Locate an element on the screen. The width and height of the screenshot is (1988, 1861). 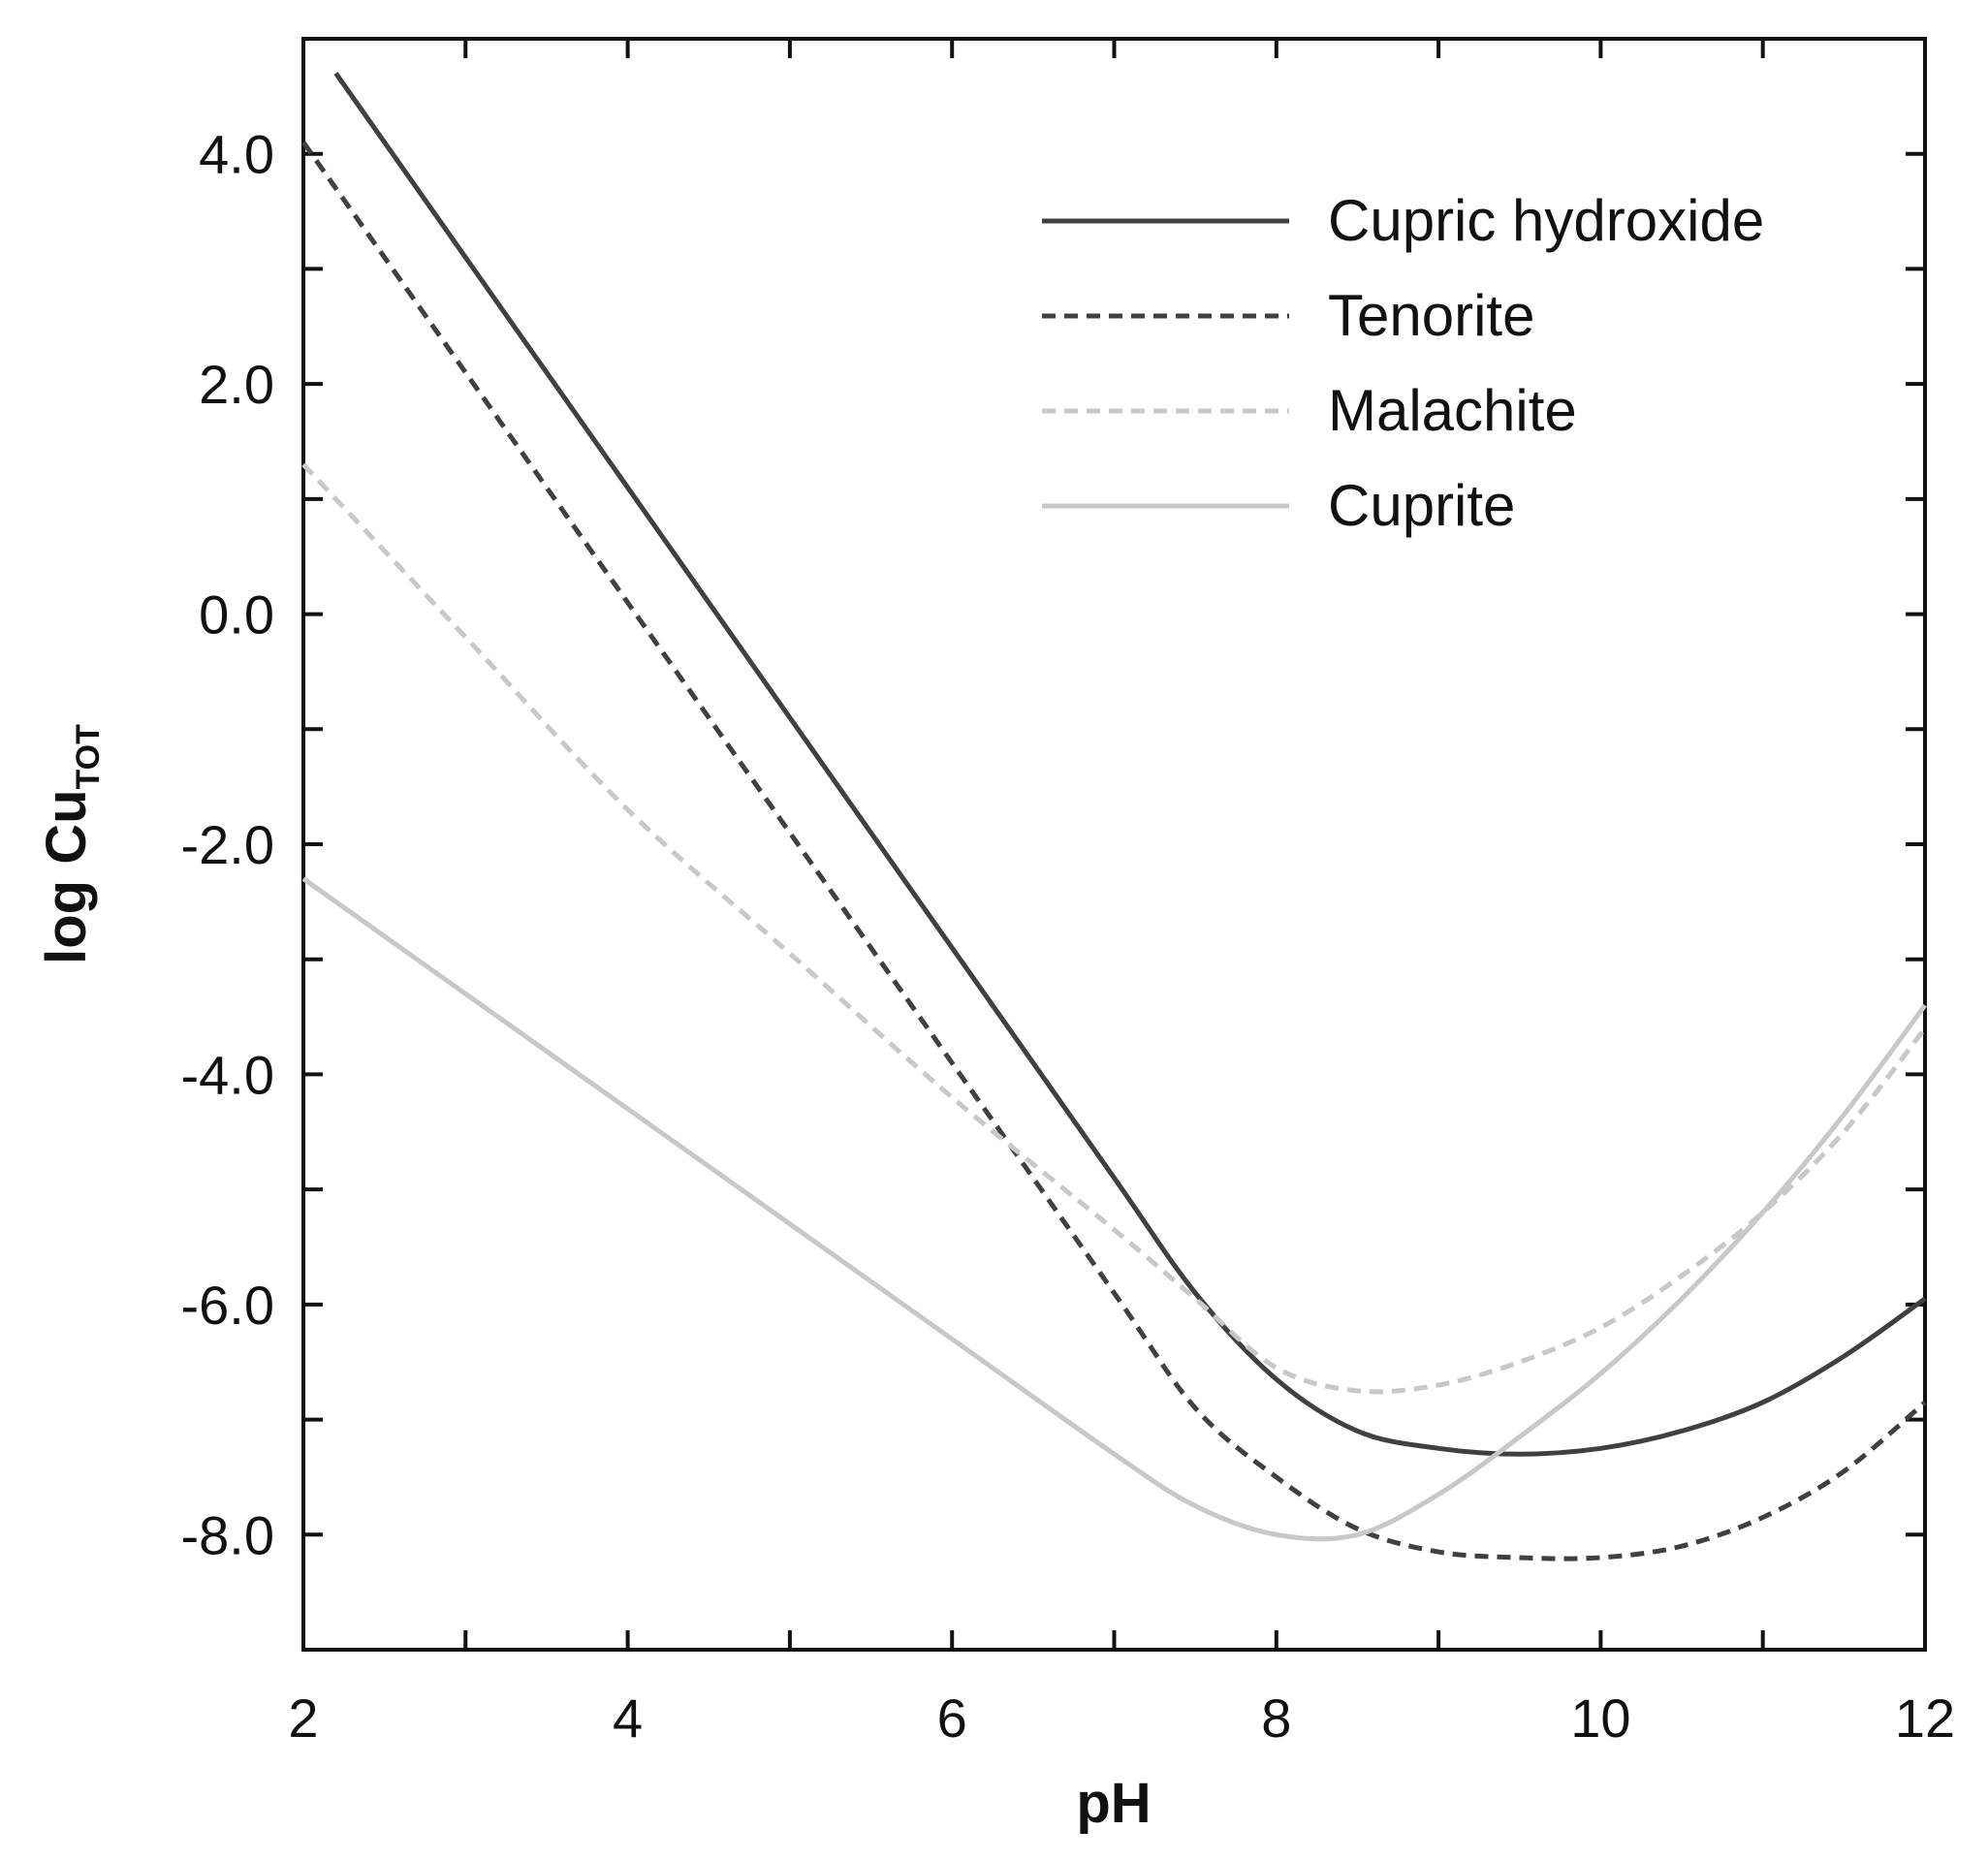
x-tick-label: 4 is located at coordinates (628, 1718).